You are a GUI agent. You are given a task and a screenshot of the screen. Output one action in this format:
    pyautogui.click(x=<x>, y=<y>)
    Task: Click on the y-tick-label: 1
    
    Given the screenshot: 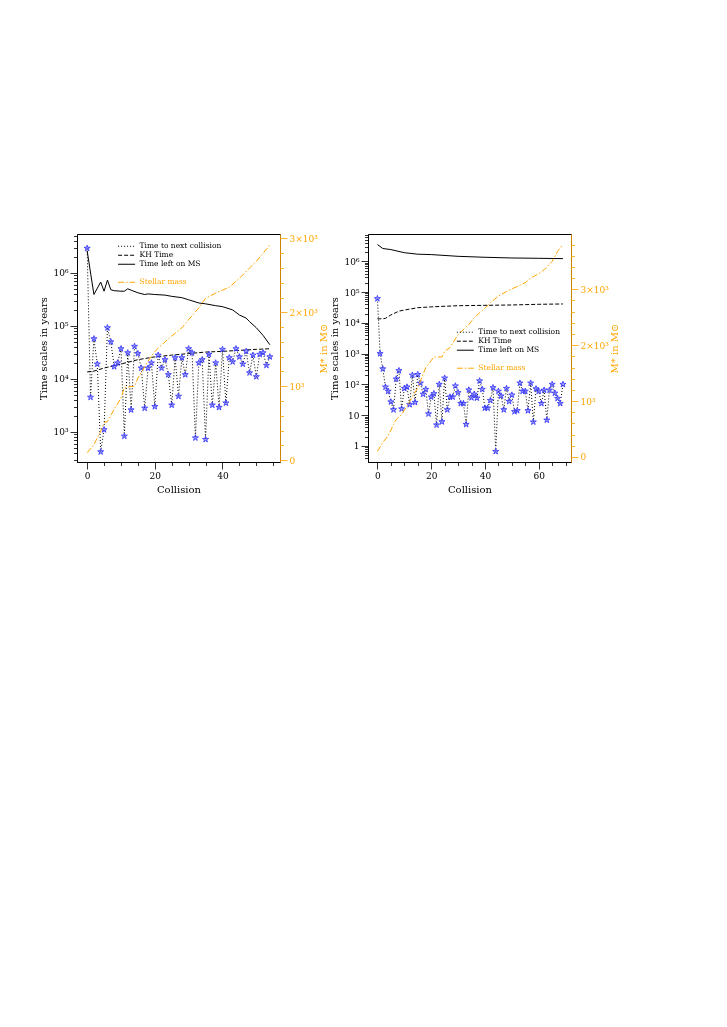 What is the action you would take?
    pyautogui.click(x=356, y=446)
    